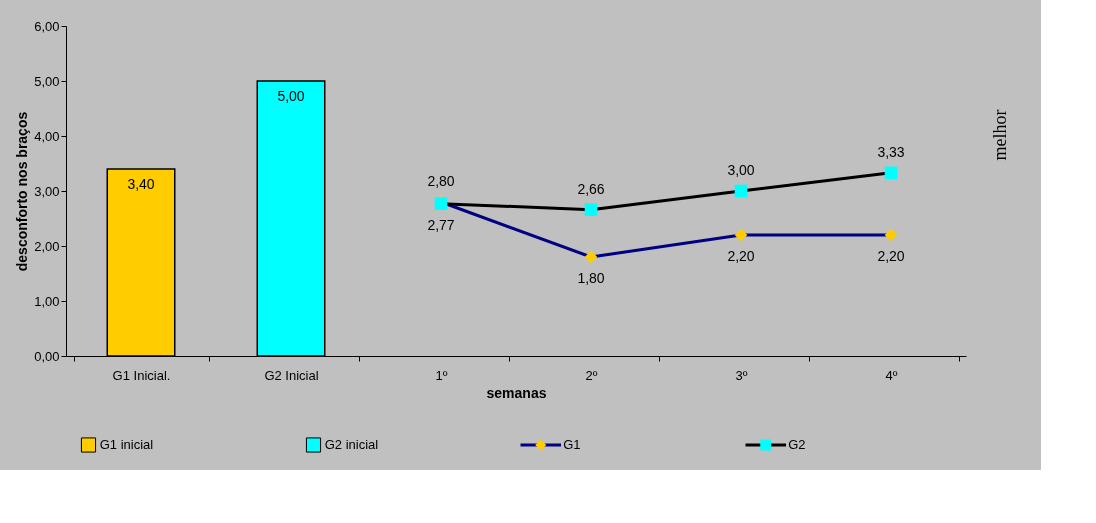 The image size is (1096, 523). Describe the element at coordinates (572, 444) in the screenshot. I see `legend-label: G1` at that location.